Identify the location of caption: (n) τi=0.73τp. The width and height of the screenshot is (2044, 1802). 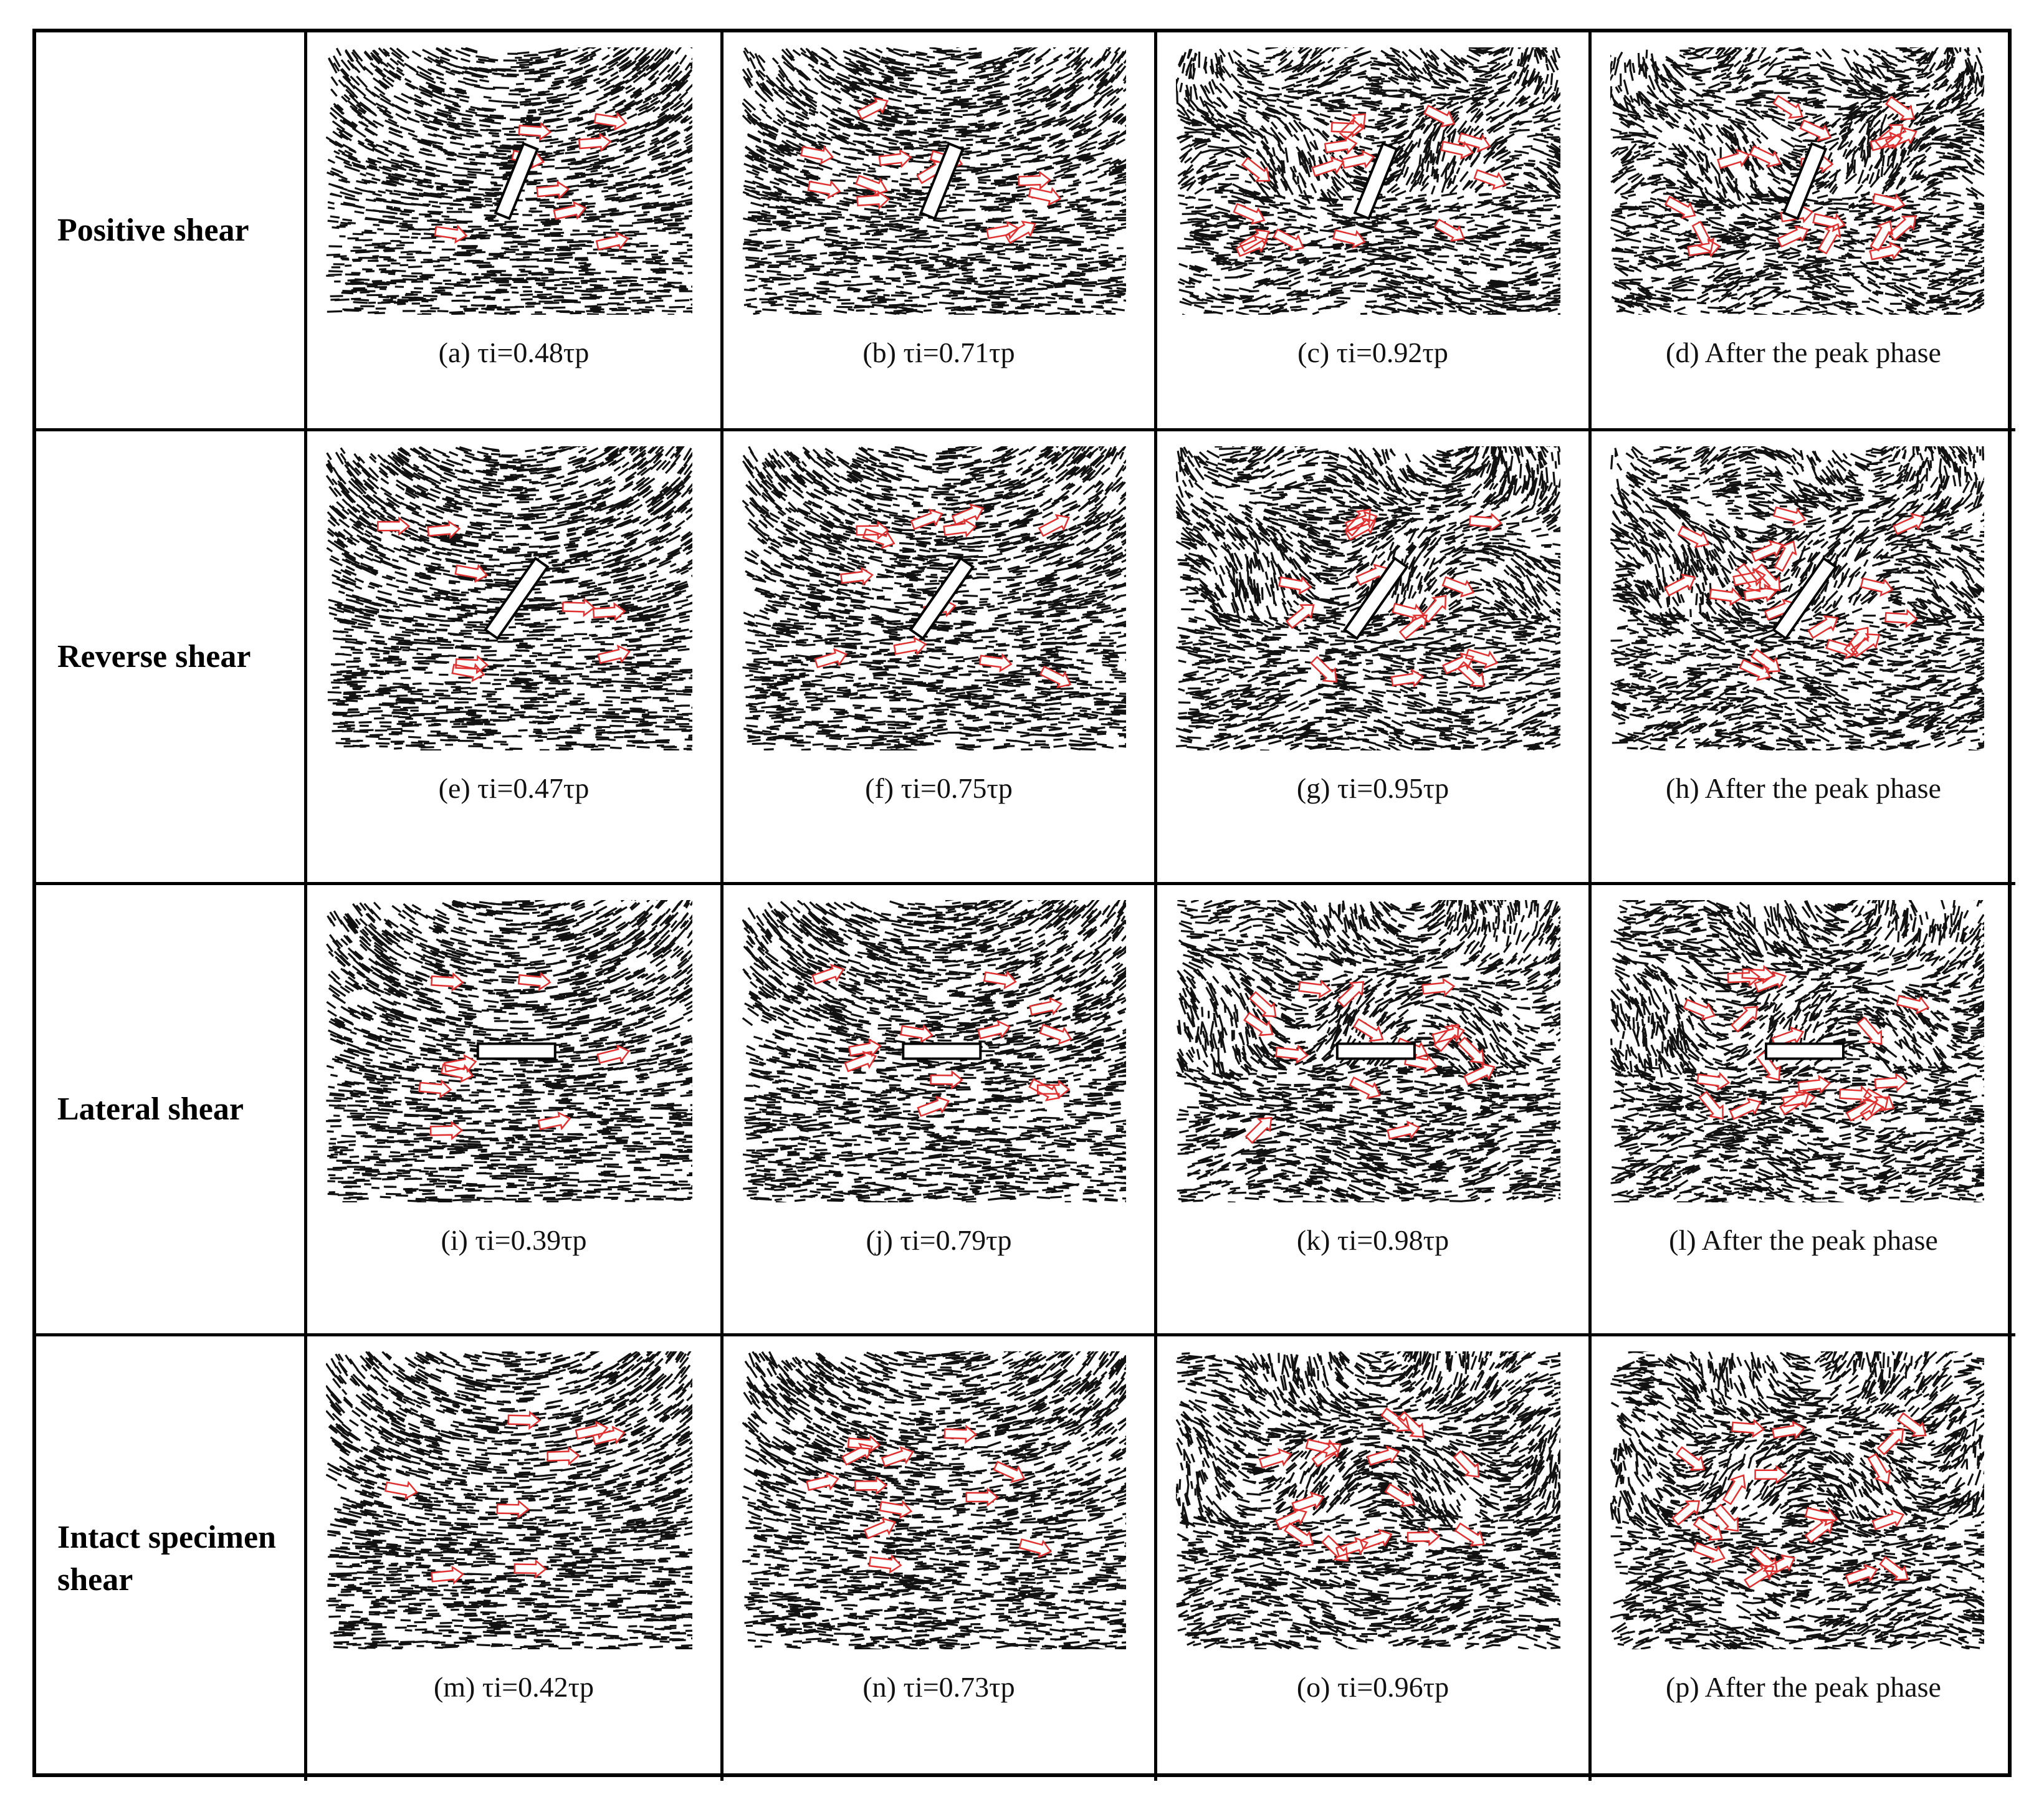
(938, 1687).